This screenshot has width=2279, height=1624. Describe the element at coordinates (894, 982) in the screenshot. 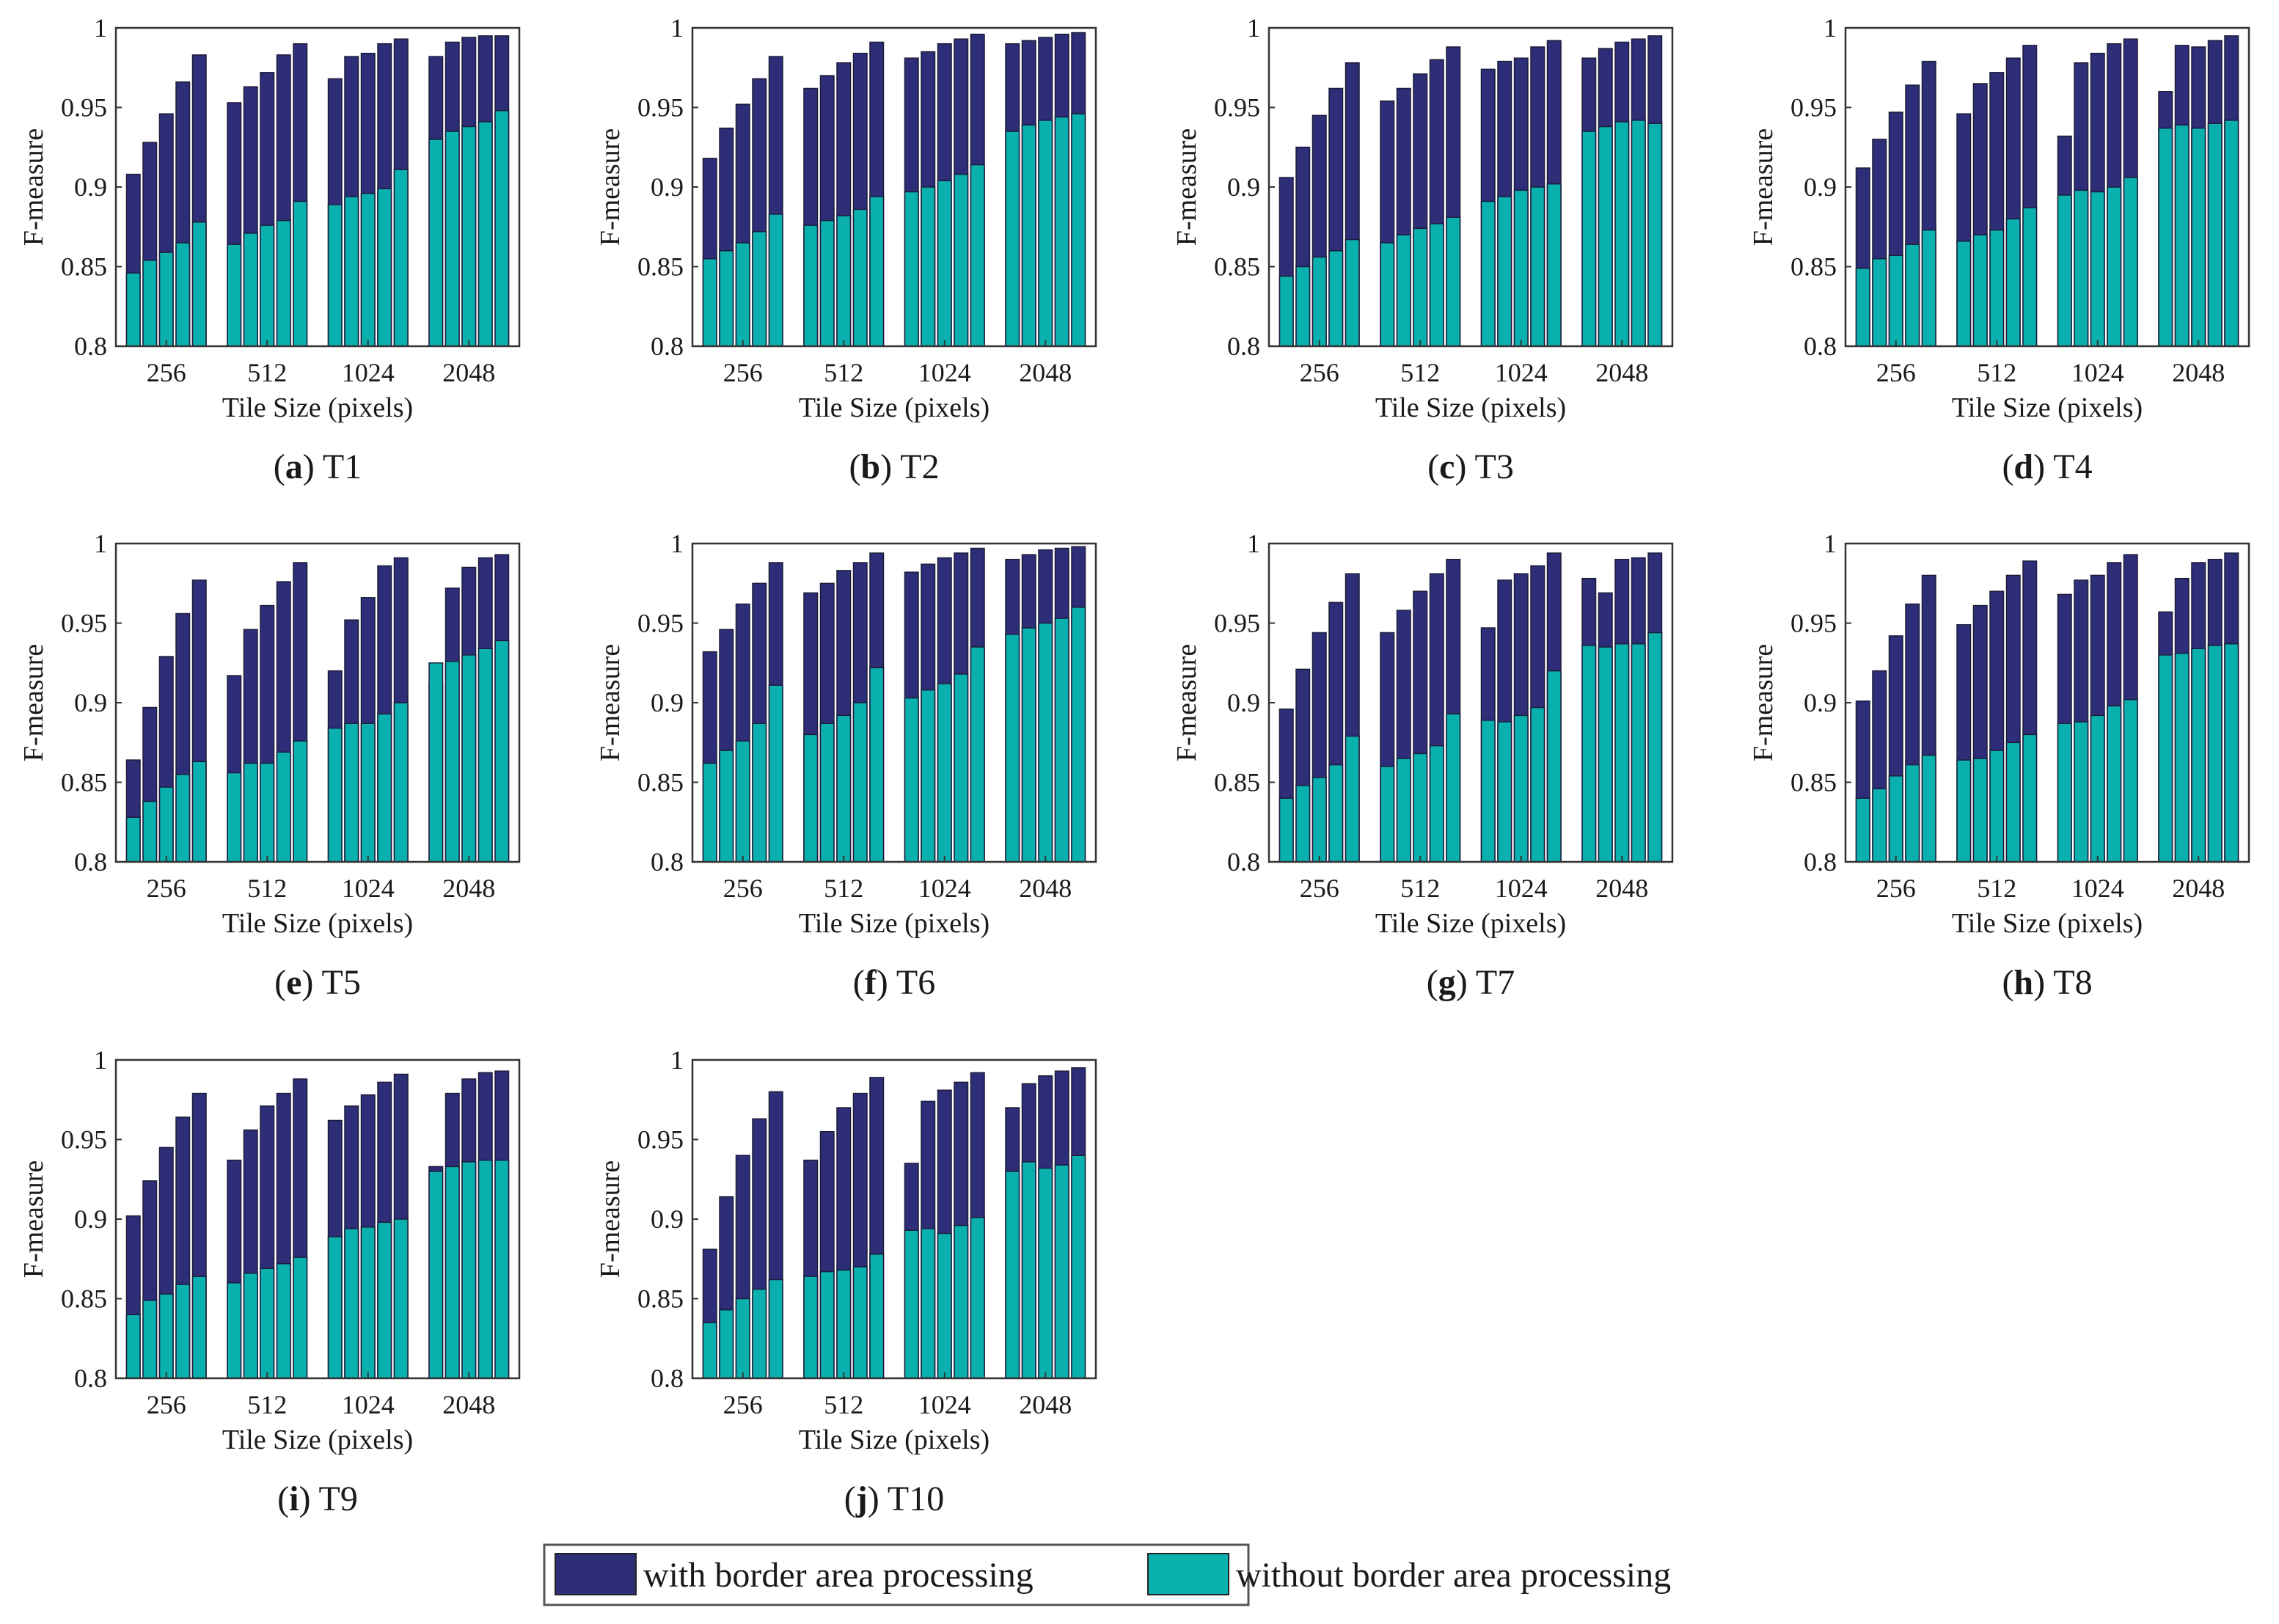

I see `subplot-caption: (f) T6` at that location.